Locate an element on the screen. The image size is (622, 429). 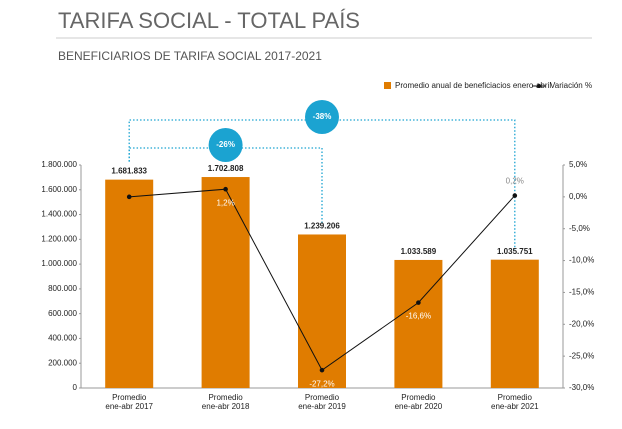
x-tick-label: Promedio ene-abr 2018 is located at coordinates (226, 402).